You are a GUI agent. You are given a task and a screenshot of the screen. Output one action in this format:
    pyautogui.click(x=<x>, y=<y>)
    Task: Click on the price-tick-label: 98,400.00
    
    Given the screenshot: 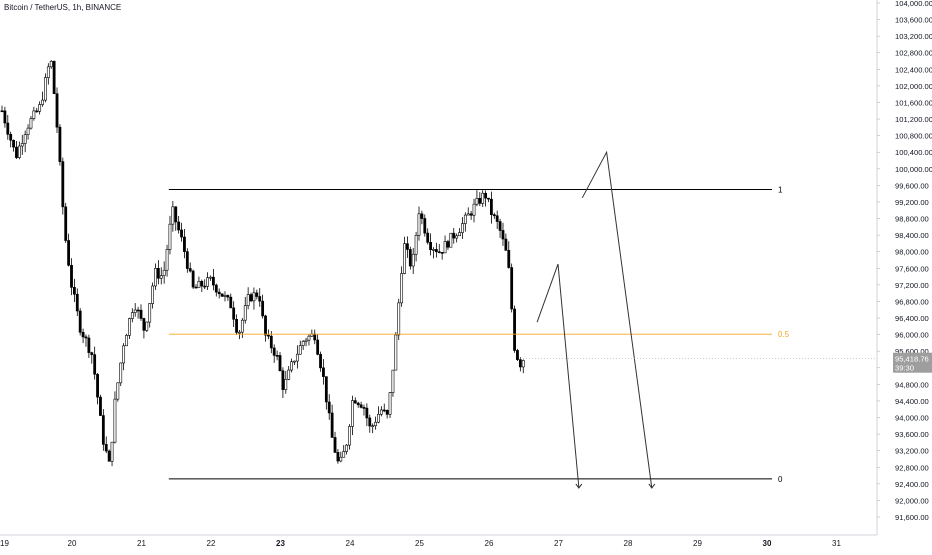 What is the action you would take?
    pyautogui.click(x=912, y=235)
    